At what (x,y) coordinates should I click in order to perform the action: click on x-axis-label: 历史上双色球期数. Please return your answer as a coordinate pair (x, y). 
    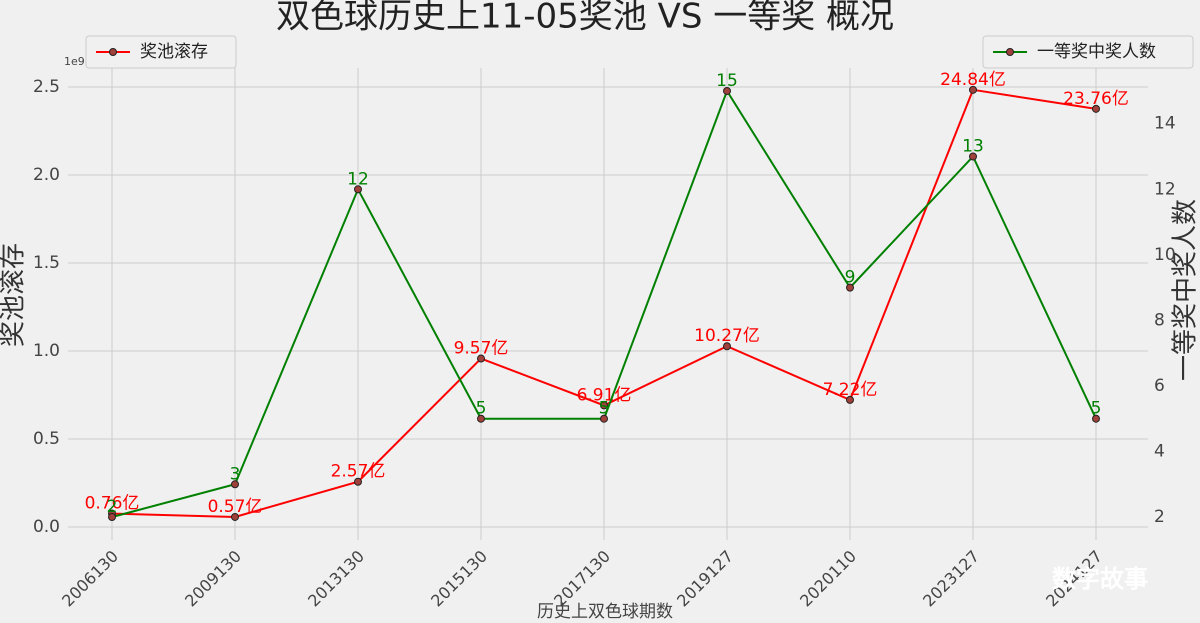
    Looking at the image, I should click on (605, 612).